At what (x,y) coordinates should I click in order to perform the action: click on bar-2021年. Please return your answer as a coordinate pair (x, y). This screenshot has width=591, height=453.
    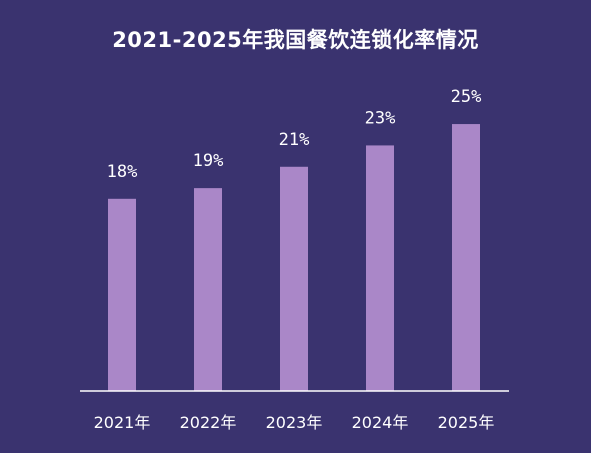
    Looking at the image, I should click on (122, 294).